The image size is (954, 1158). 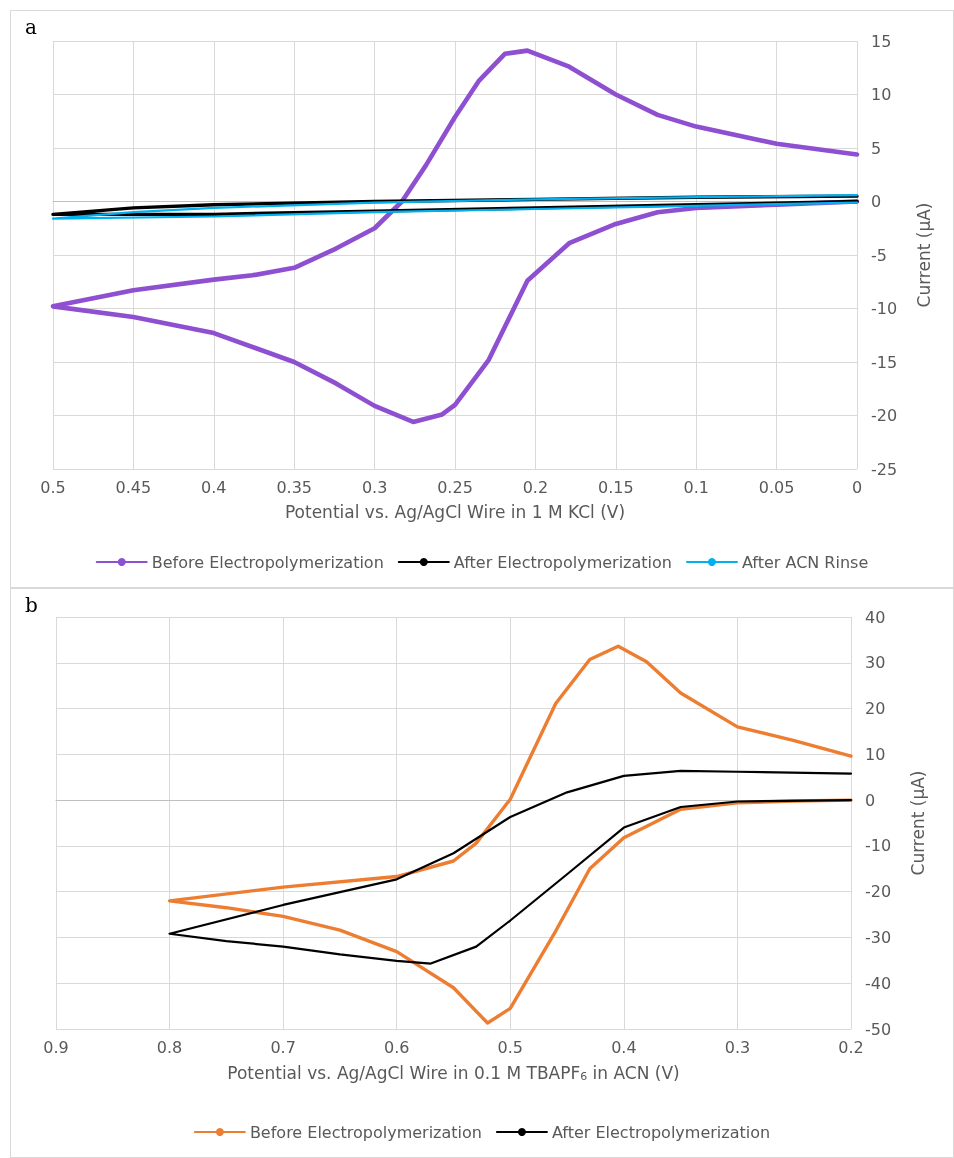 I want to click on y-tick-label: 30, so click(x=875, y=663).